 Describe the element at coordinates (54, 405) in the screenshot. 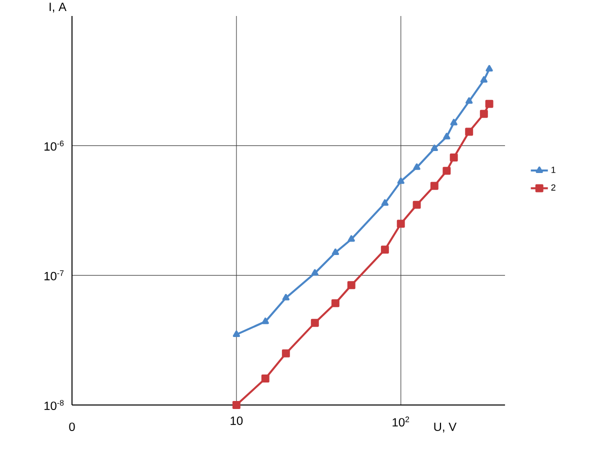

I see `y-tick-label: 10$^{-8}$` at that location.